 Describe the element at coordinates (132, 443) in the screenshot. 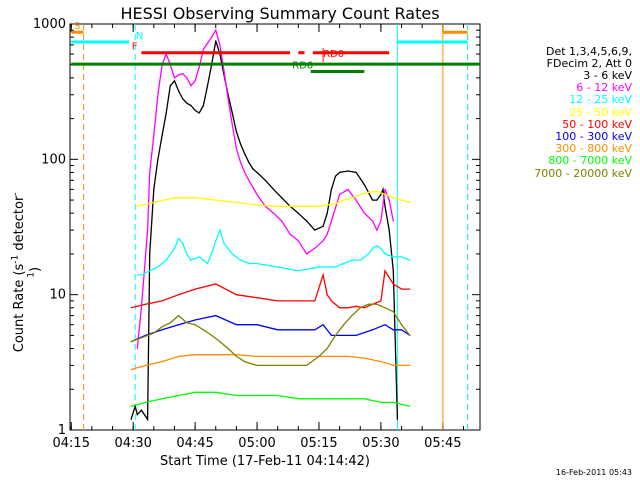

I see `x-tick-label: 04:30` at that location.